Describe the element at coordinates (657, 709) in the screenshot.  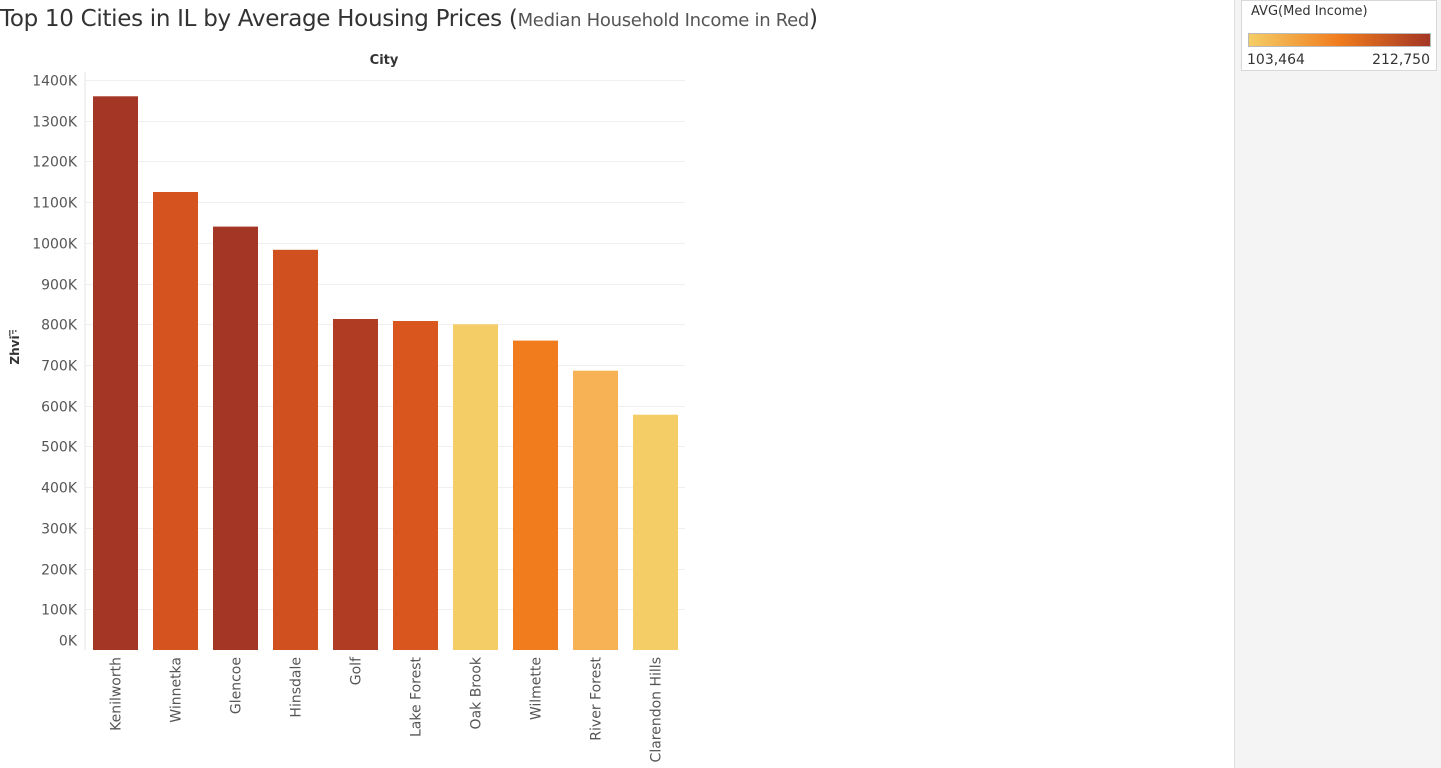
I see `x-tick-label: Clarendon Hills` at that location.